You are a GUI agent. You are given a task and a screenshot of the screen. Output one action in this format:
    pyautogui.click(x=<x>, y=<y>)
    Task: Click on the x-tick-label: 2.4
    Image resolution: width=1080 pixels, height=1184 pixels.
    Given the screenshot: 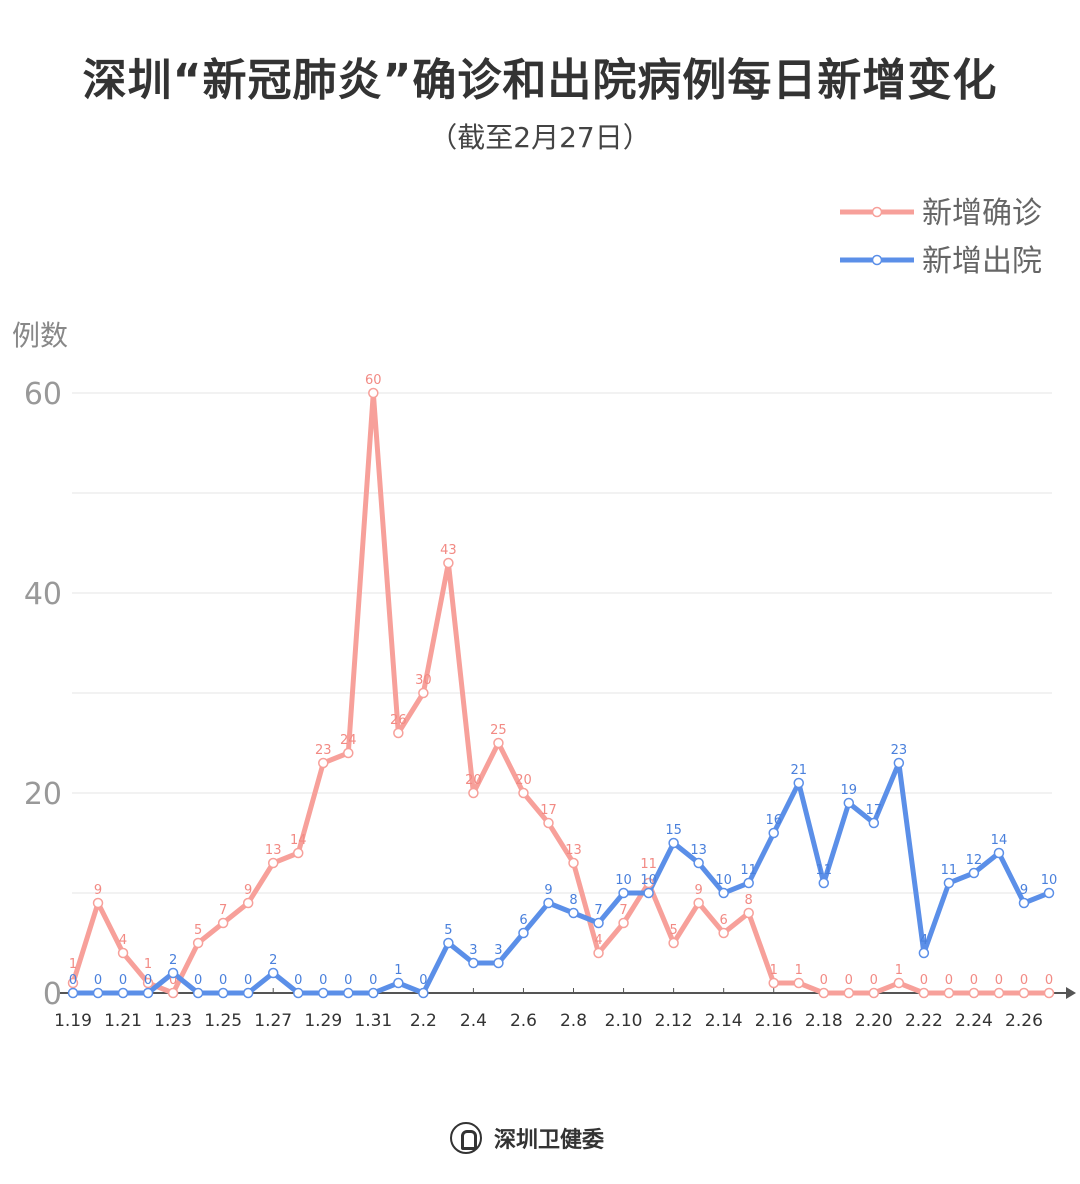 What is the action you would take?
    pyautogui.click(x=473, y=1021)
    